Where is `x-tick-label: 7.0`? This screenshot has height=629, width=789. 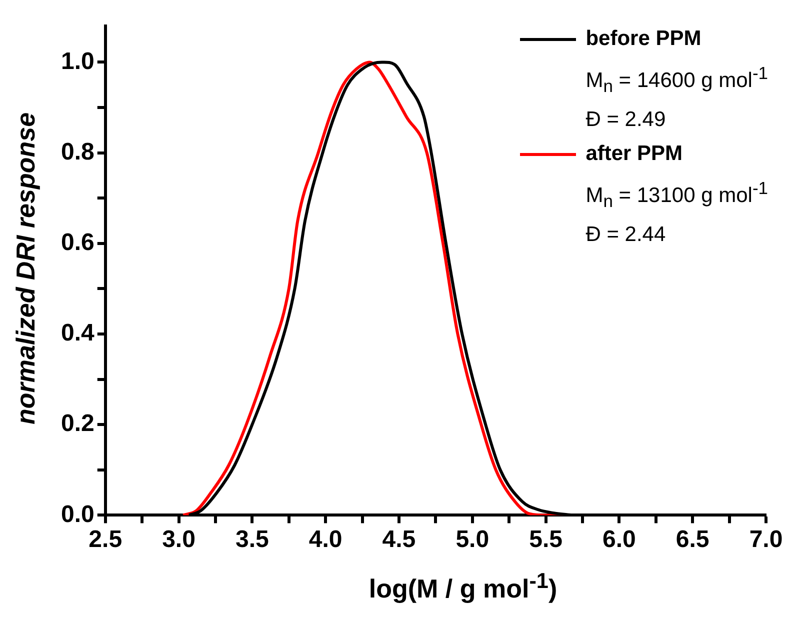
x-tick-label: 7.0 is located at coordinates (766, 540).